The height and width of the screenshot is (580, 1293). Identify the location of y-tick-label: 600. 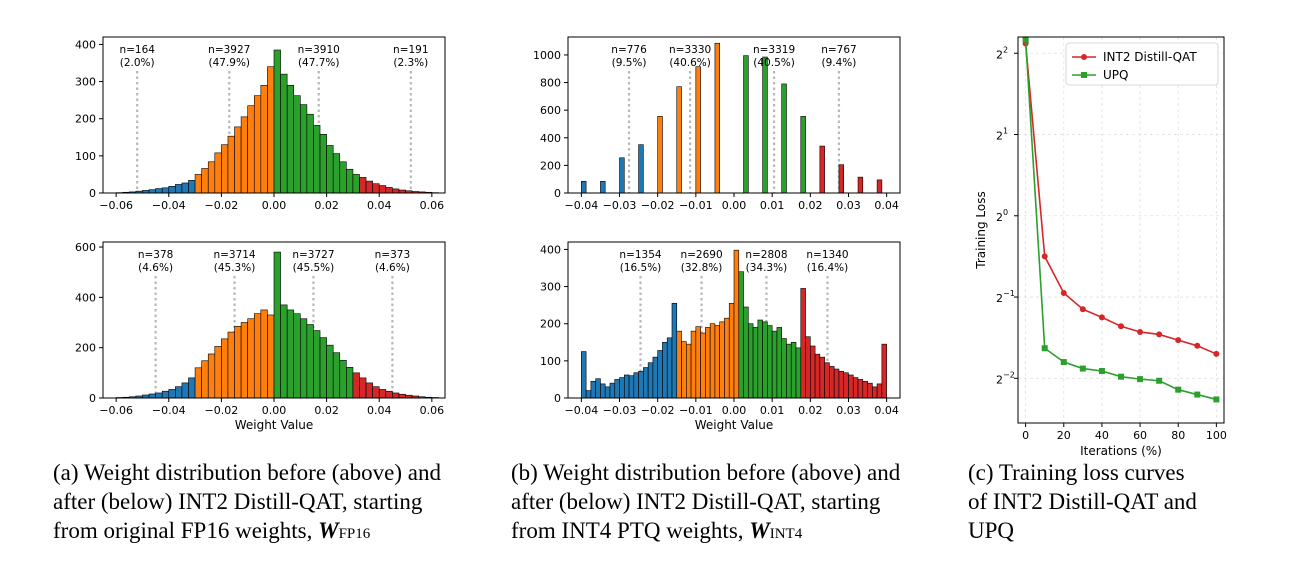
(85, 247).